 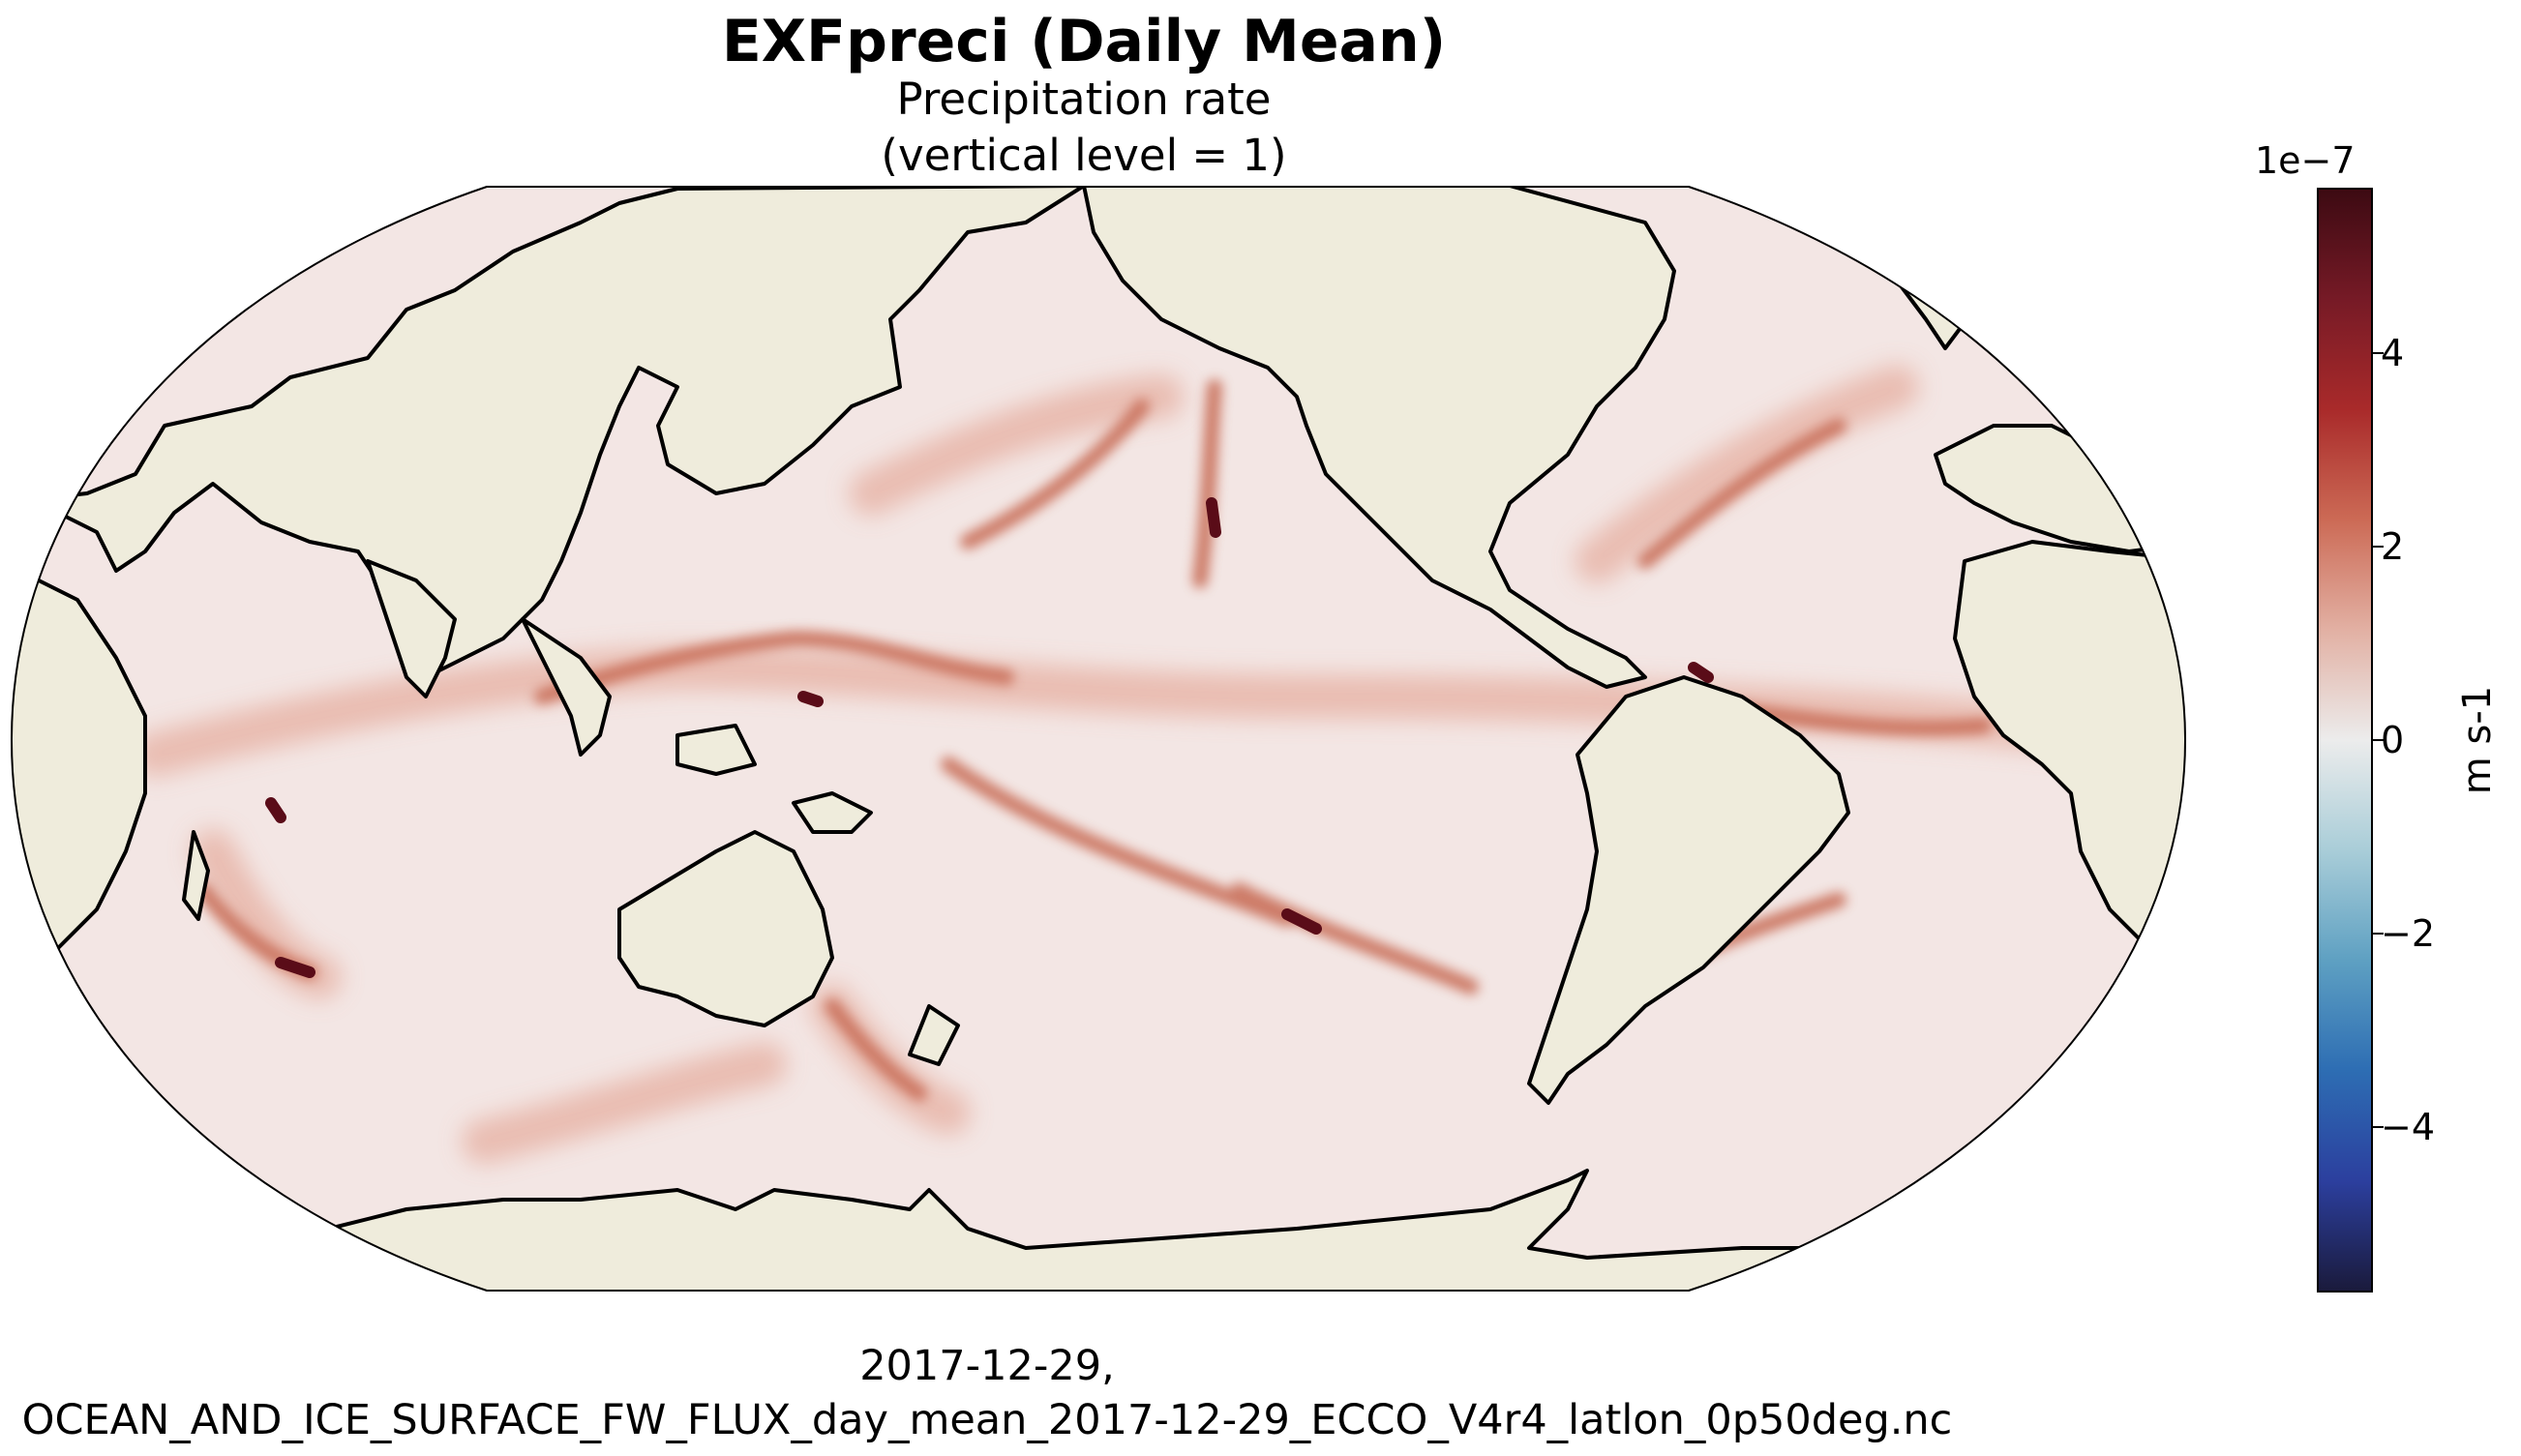 What do you see at coordinates (1084, 100) in the screenshot?
I see `subtitle-variable: Precipitation rate` at bounding box center [1084, 100].